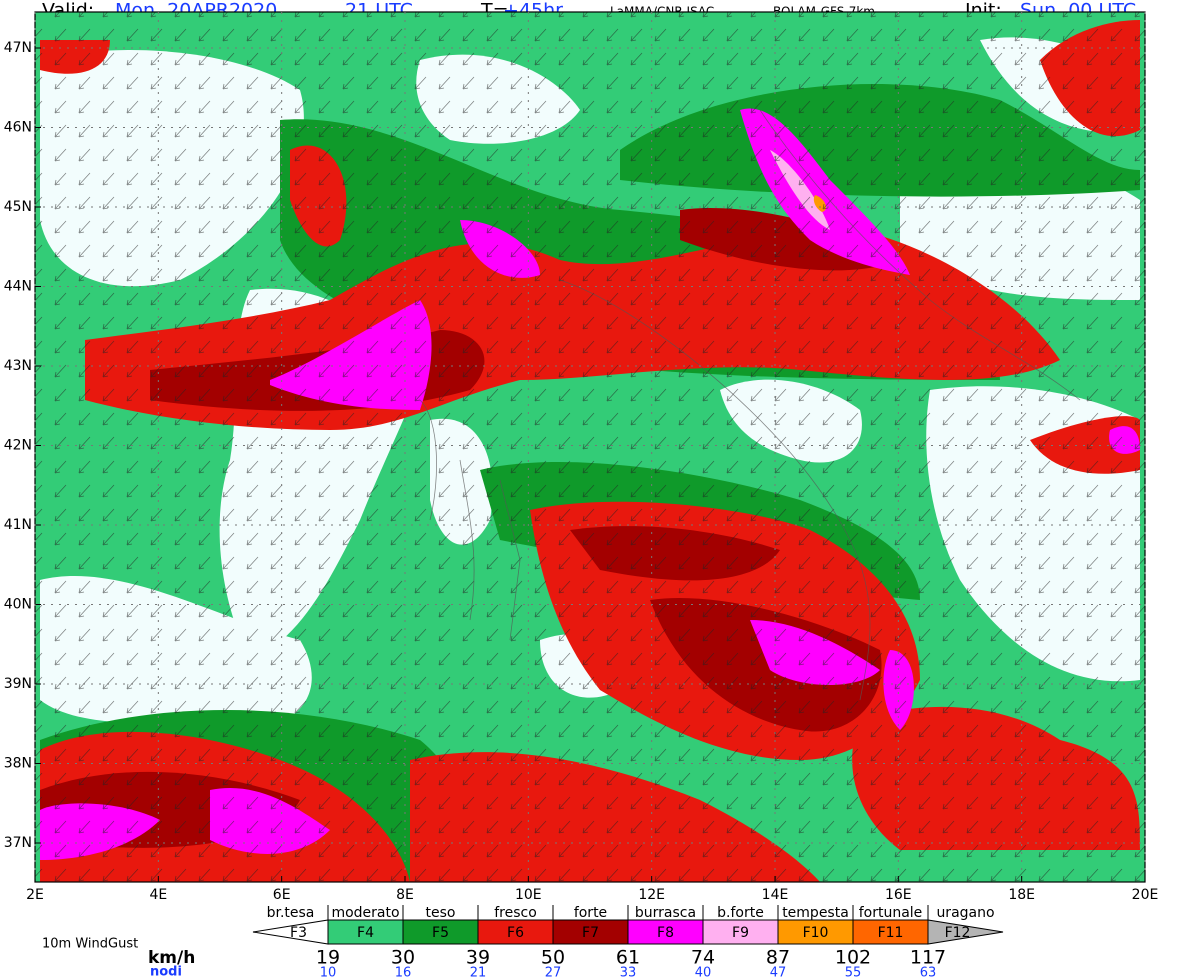 This screenshot has height=980, width=1180. Describe the element at coordinates (282, 895) in the screenshot. I see `lon-label: 6E` at that location.